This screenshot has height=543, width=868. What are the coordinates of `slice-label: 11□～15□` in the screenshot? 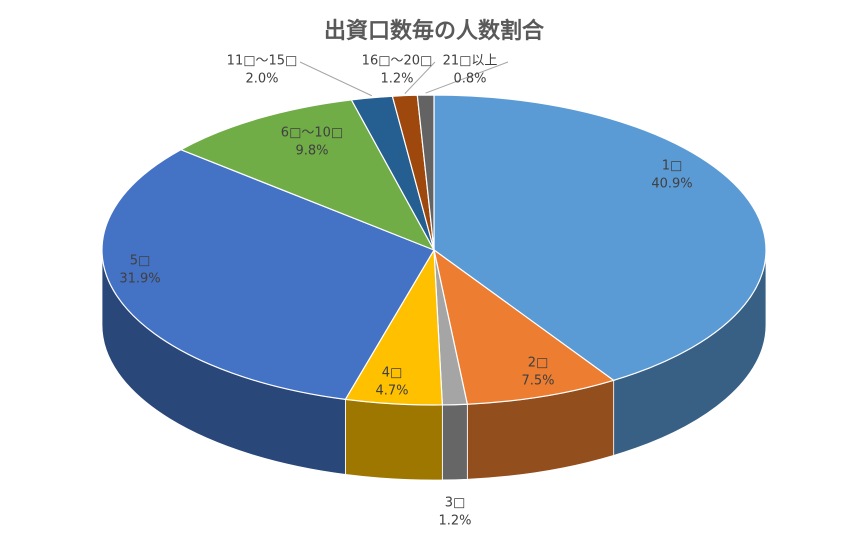 It's located at (262, 61).